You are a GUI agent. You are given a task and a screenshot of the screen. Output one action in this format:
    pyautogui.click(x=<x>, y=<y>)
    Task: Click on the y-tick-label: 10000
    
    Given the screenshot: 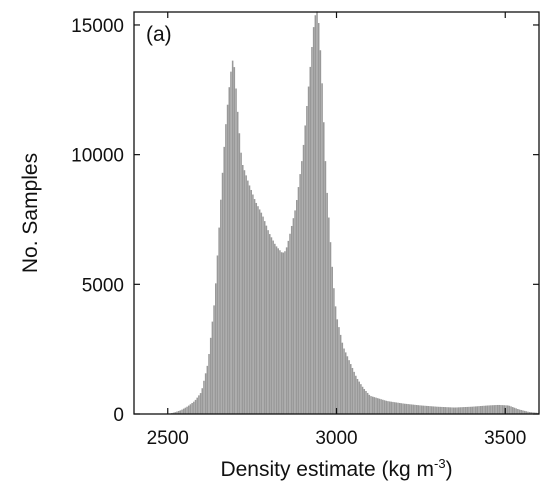 What is the action you would take?
    pyautogui.click(x=97, y=156)
    